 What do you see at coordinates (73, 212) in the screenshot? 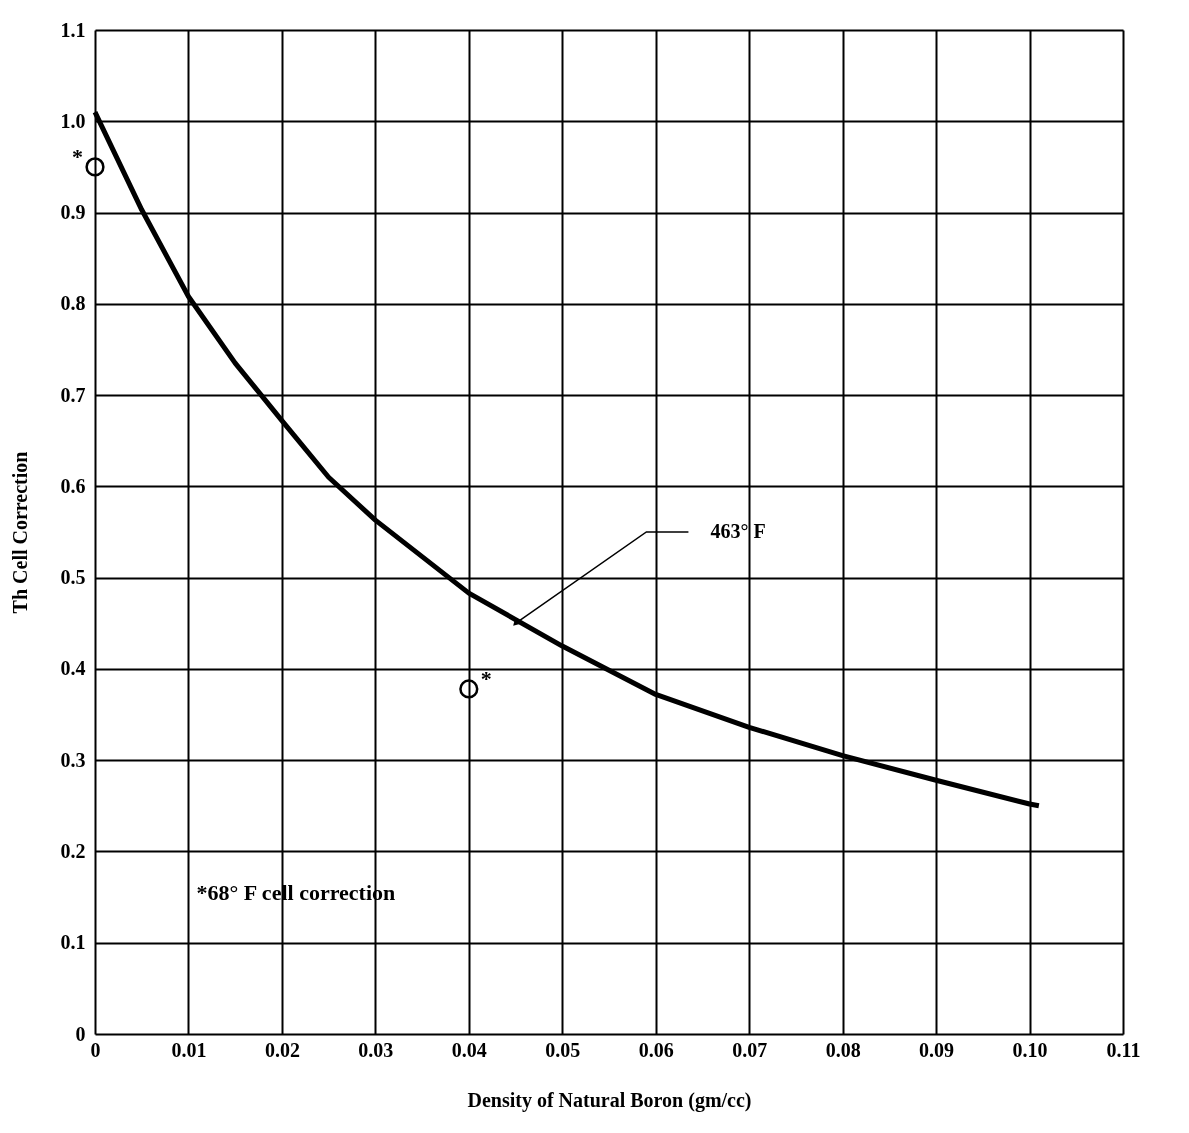
I see `y-tick-label: 0.9` at bounding box center [73, 212].